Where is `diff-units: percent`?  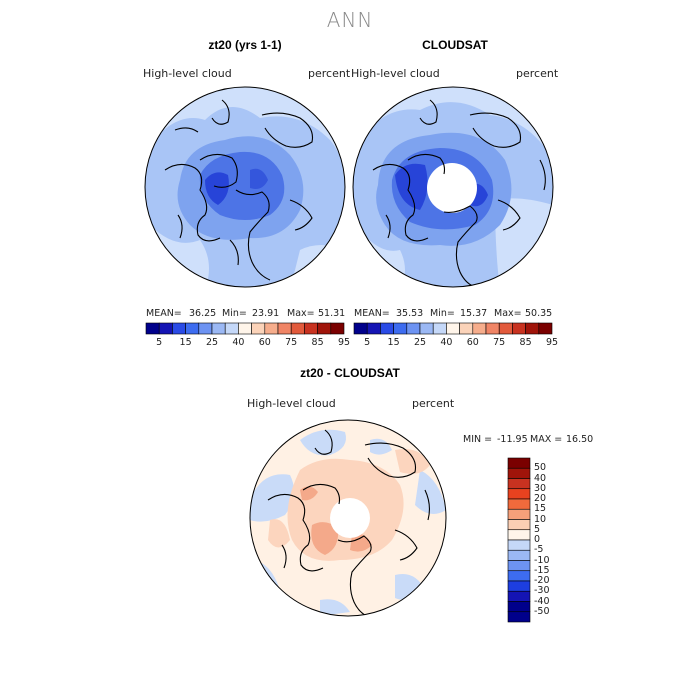 diff-units: percent is located at coordinates (433, 403).